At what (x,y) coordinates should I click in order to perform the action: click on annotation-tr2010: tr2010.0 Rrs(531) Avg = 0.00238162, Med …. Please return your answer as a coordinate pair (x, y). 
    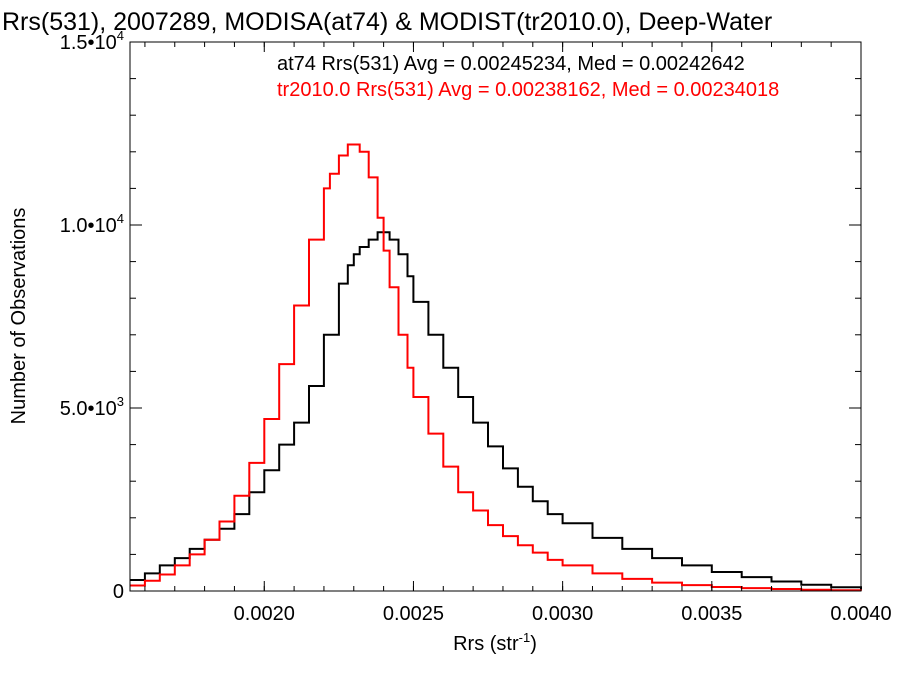
    Looking at the image, I should click on (528, 90).